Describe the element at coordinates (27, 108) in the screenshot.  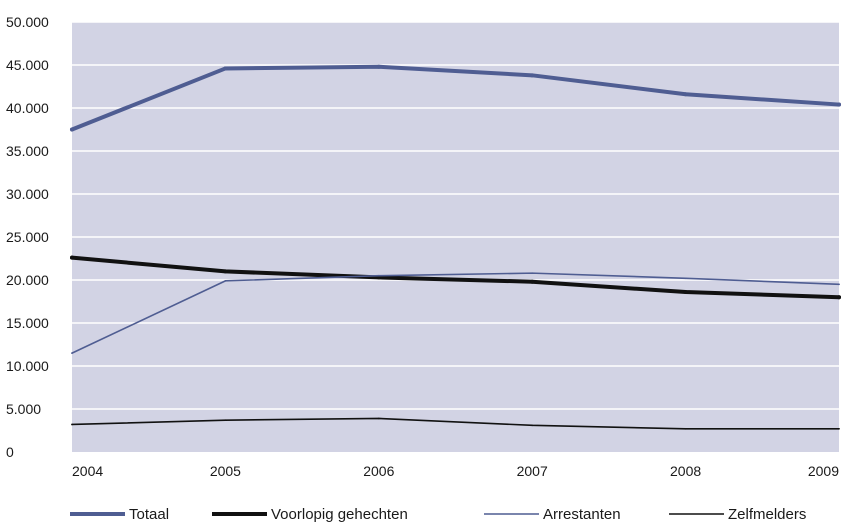
I see `y-tick-label: 40.000` at that location.